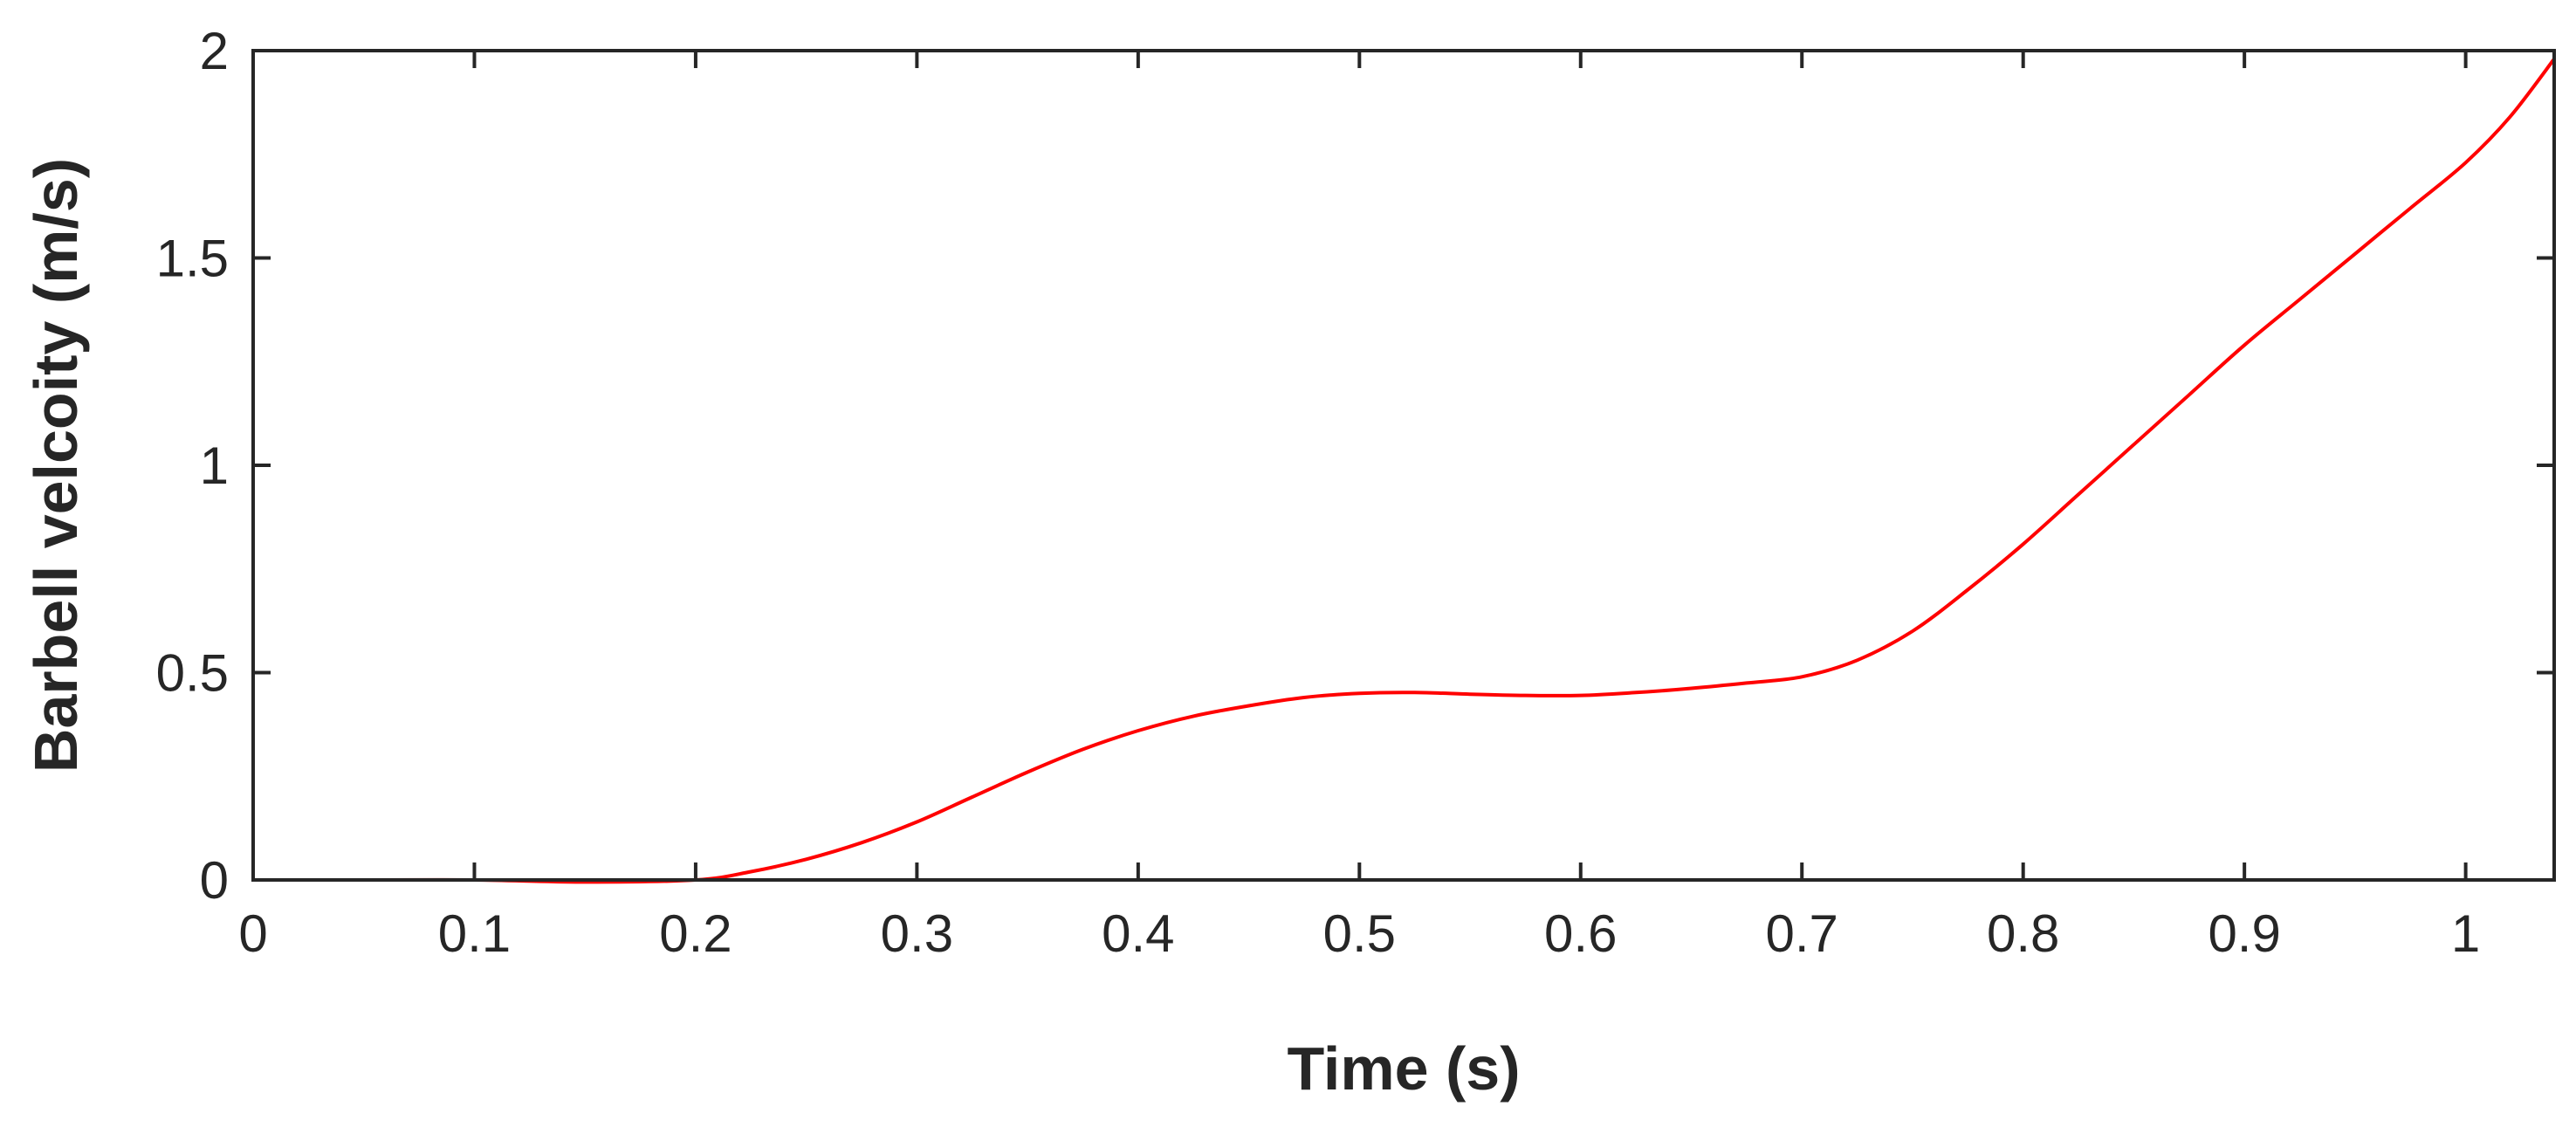 The width and height of the screenshot is (2576, 1127). What do you see at coordinates (215, 466) in the screenshot?
I see `y-tick-label: 1` at bounding box center [215, 466].